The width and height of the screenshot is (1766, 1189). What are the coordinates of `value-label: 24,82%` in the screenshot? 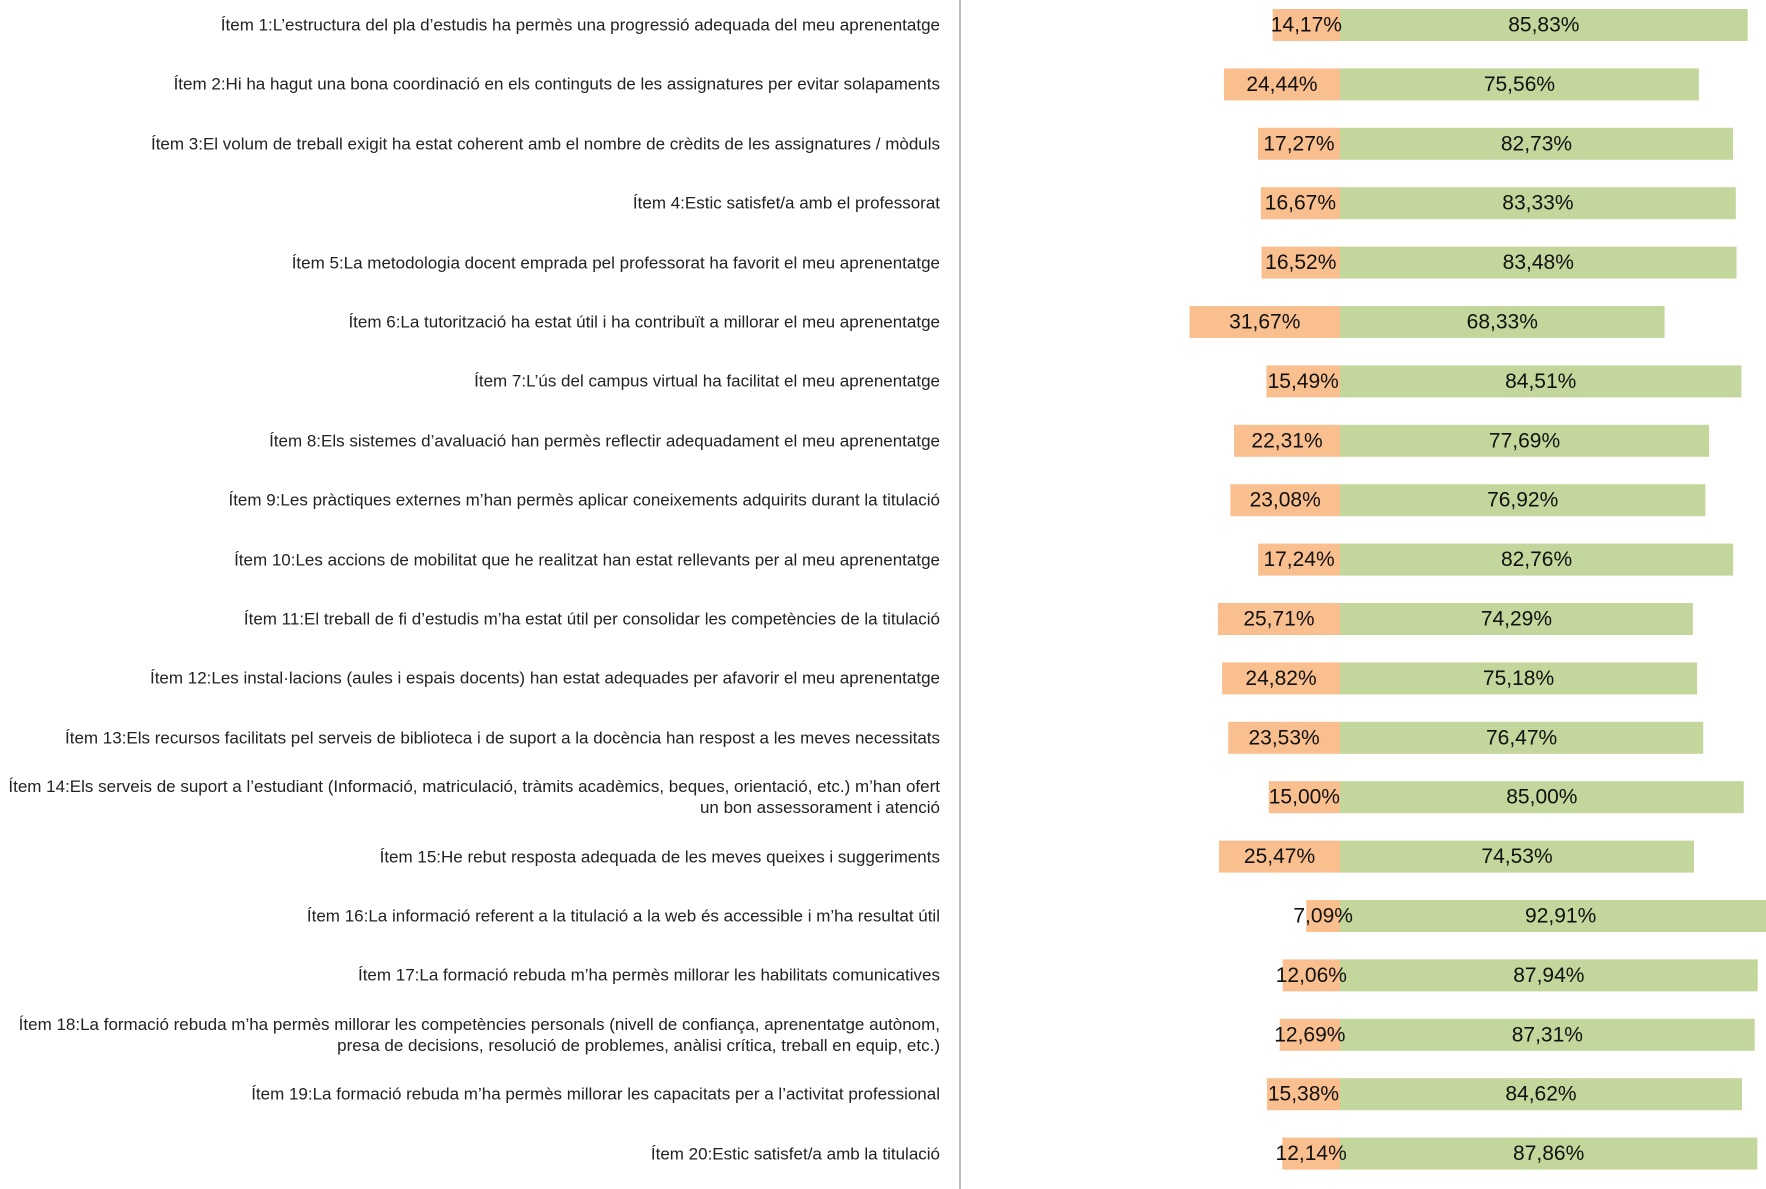 It's located at (1280, 678).